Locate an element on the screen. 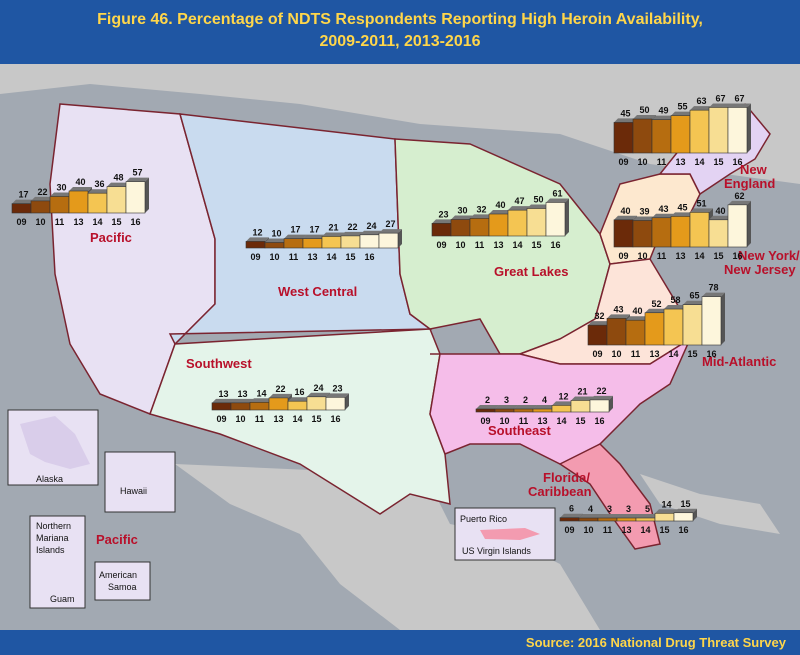  region-label-southwest: Southwest is located at coordinates (219, 363).